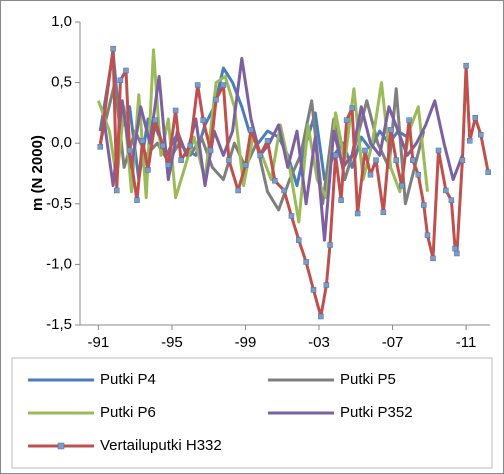  I want to click on y-tick-label: -0,5, so click(59, 203).